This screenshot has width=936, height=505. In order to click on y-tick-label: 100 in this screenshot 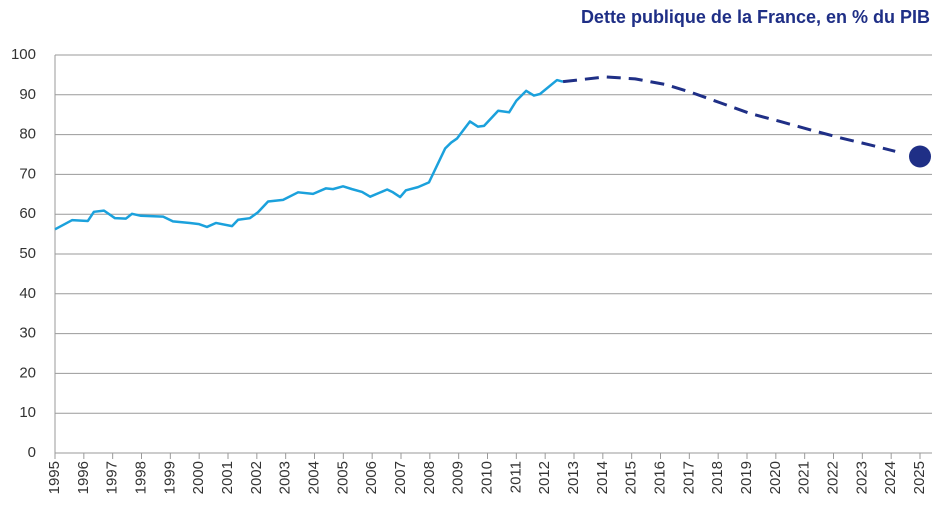, I will do `click(23, 54)`.